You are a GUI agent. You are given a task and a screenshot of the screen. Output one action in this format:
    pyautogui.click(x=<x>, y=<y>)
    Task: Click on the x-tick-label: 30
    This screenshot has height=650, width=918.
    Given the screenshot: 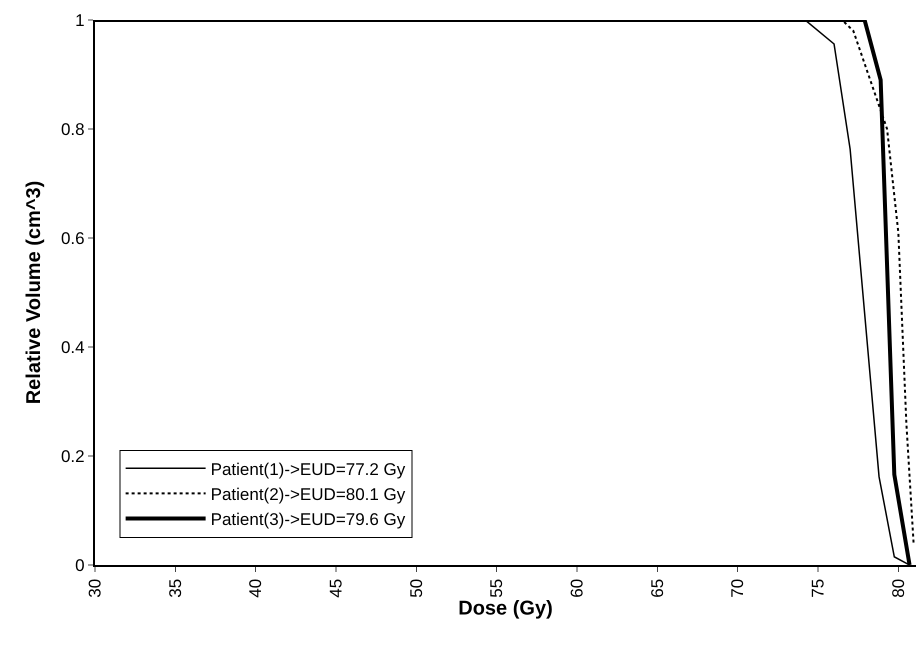 What is the action you would take?
    pyautogui.click(x=95, y=588)
    